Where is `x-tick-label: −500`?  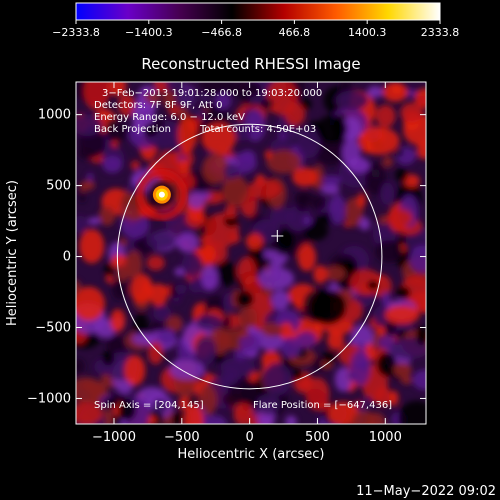 x-tick-label: −500 is located at coordinates (182, 437).